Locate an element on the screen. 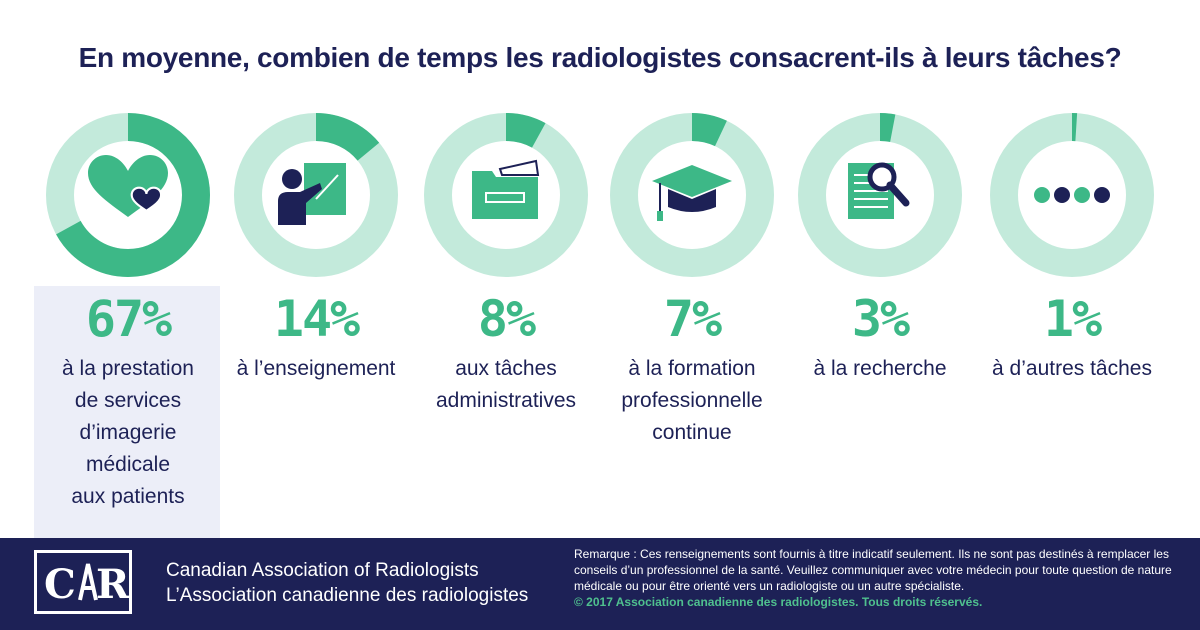 This screenshot has width=1200, height=630. car-logo: C R is located at coordinates (83, 582).